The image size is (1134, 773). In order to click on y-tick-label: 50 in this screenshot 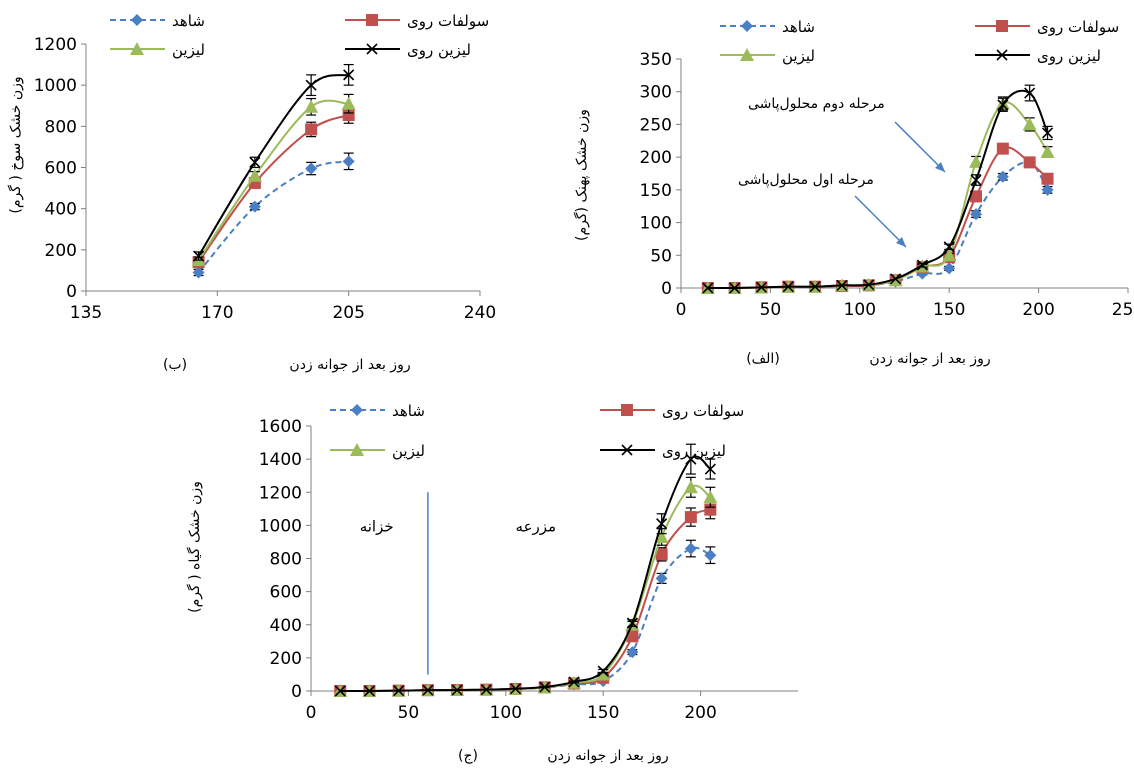, I will do `click(661, 256)`.